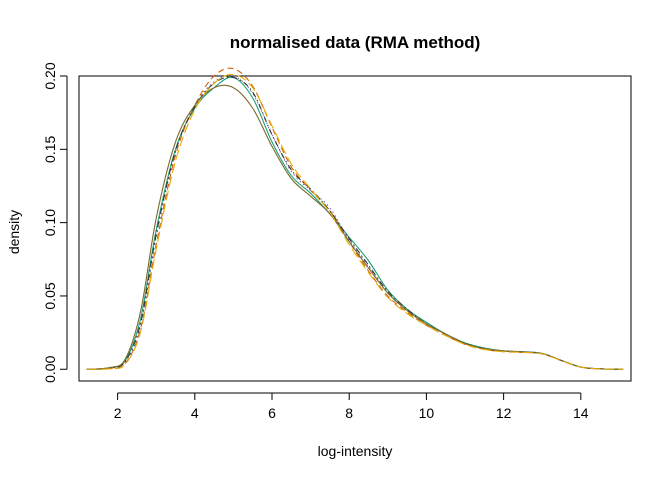  I want to click on y-tick-label: 0.20, so click(50, 75).